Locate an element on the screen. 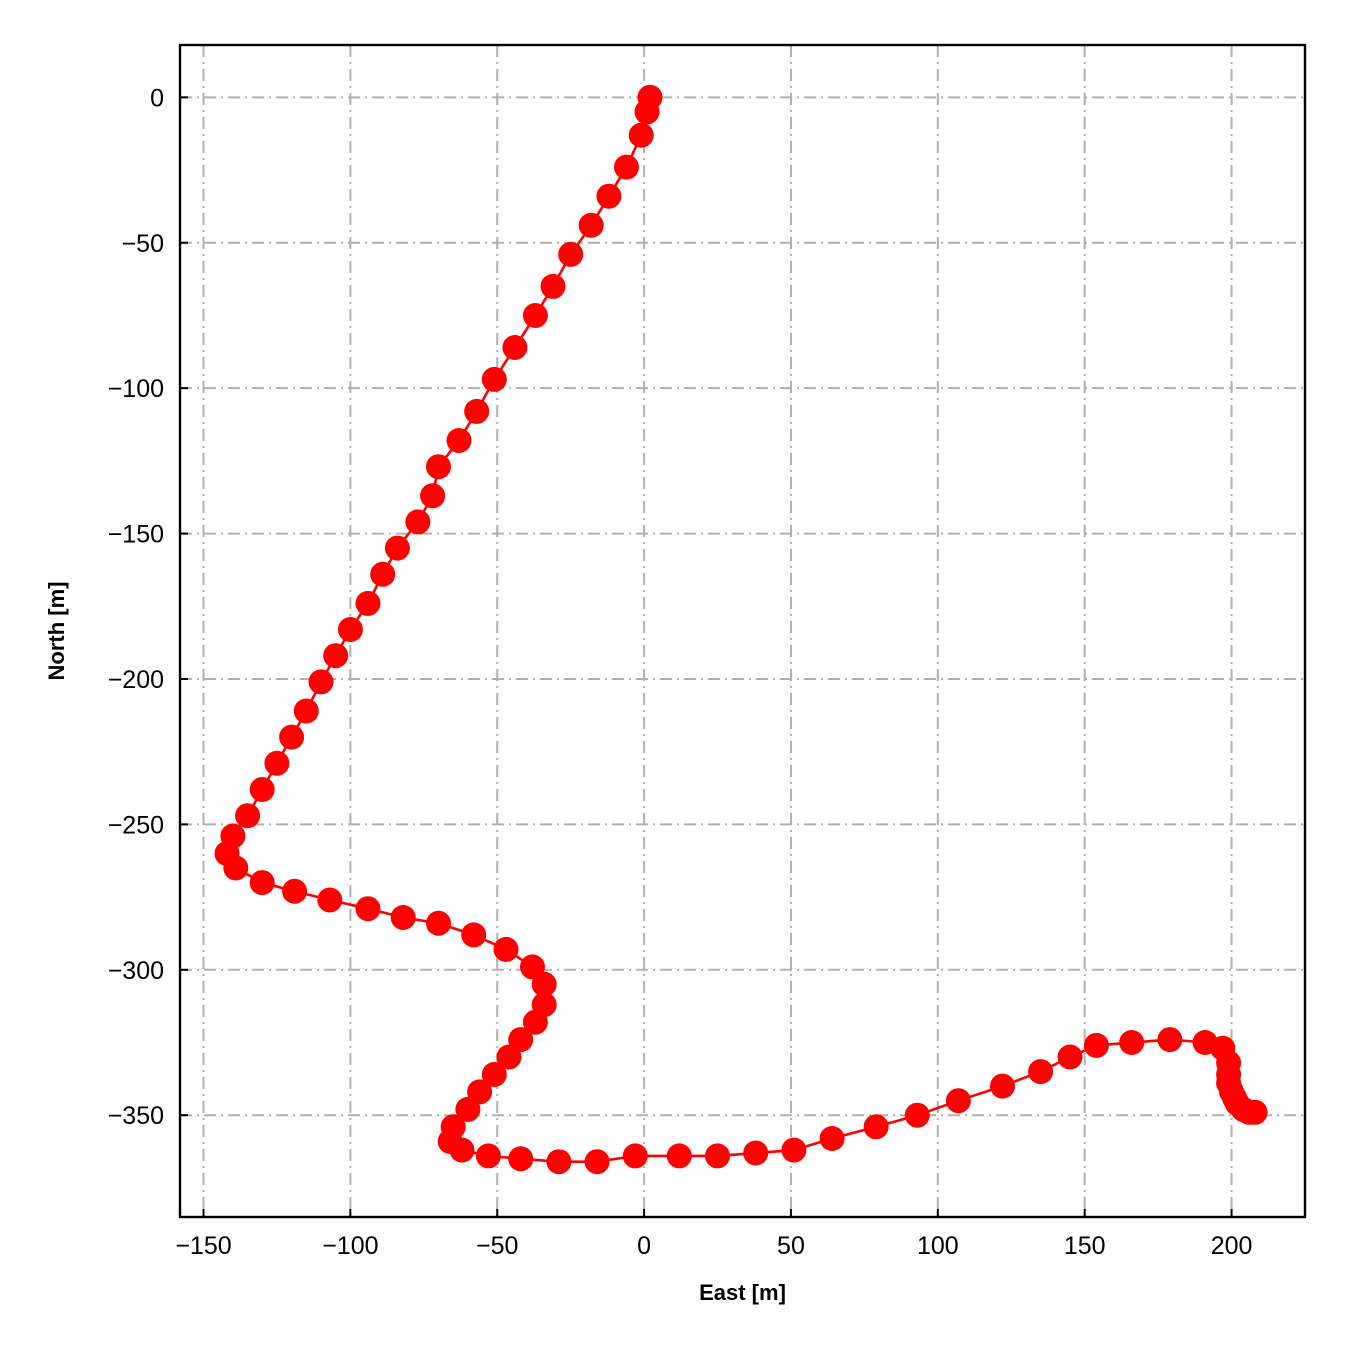 The width and height of the screenshot is (1350, 1350). x-tick-label: 150 is located at coordinates (1085, 1246).